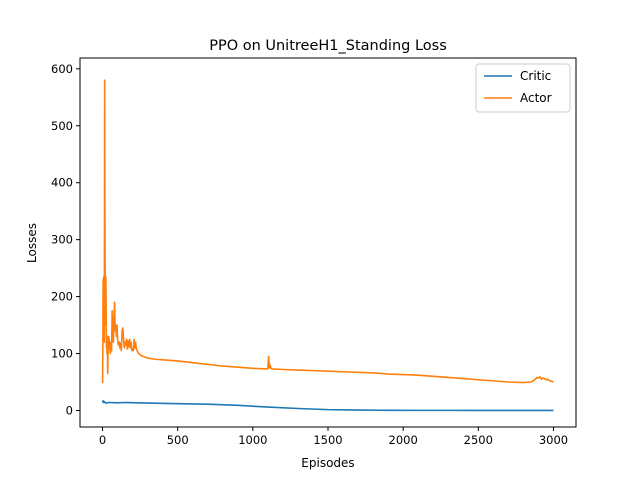  I want to click on x-axis-label: Episodes, so click(327, 463).